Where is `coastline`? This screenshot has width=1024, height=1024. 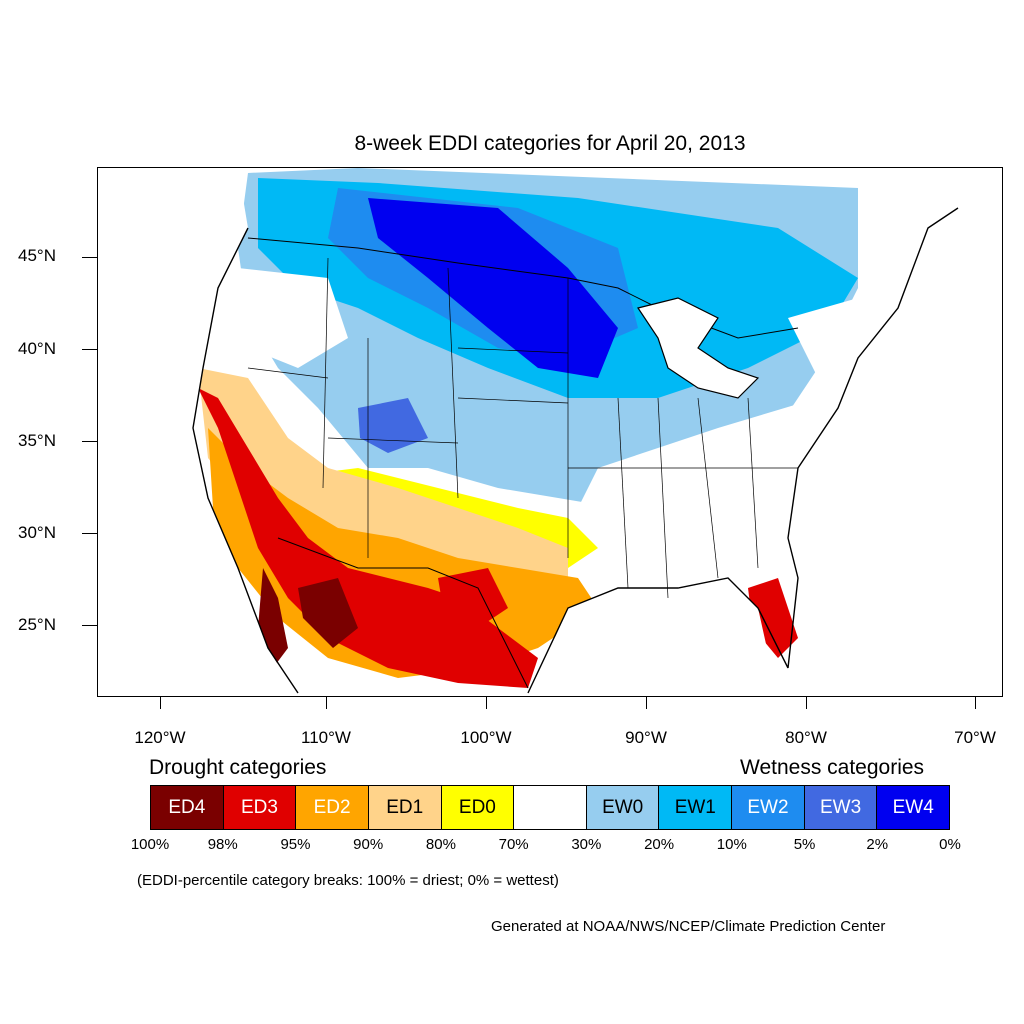 coastline is located at coordinates (245, 460).